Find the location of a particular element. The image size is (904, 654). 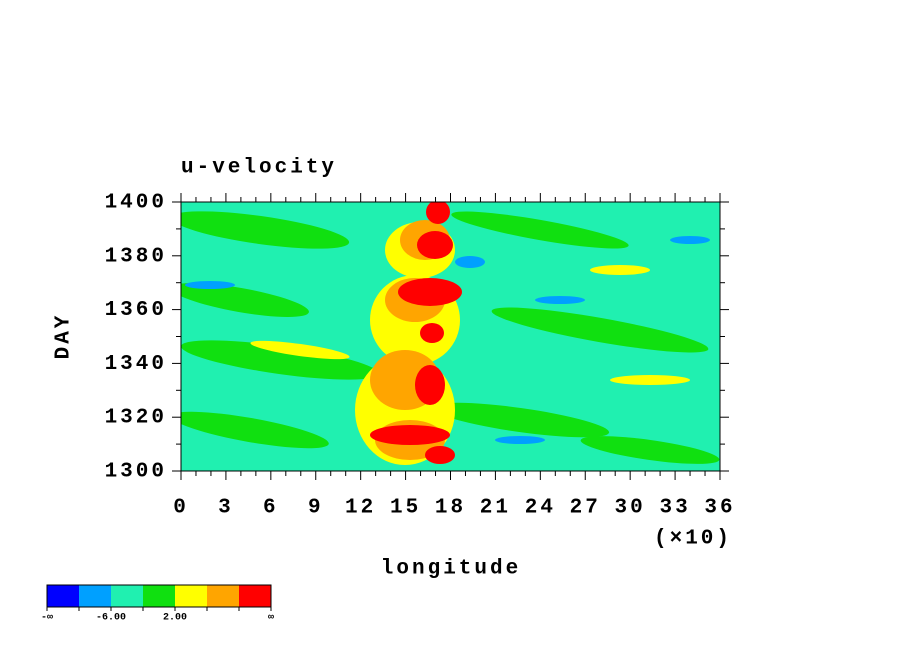

colorbar-label: -6.00 is located at coordinates (111, 618).